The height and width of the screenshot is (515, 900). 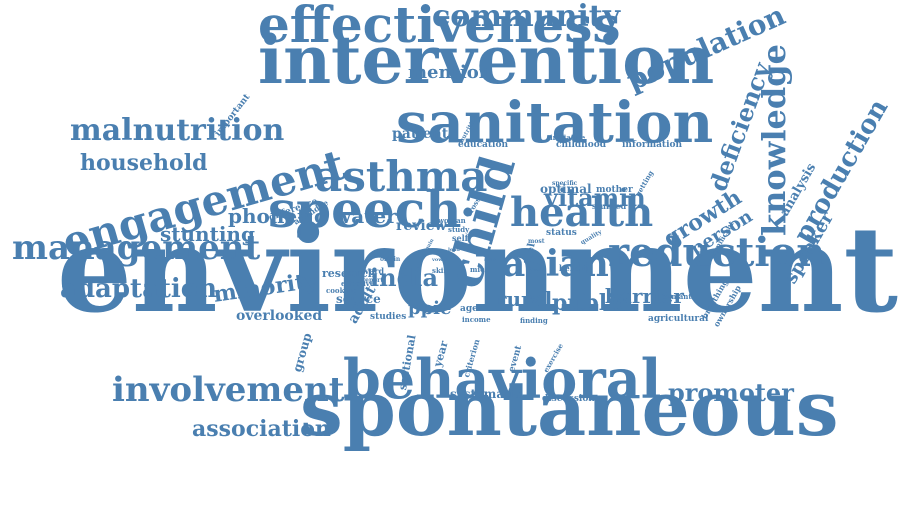 What do you see at coordinates (144, 163) in the screenshot?
I see `word-household: household` at bounding box center [144, 163].